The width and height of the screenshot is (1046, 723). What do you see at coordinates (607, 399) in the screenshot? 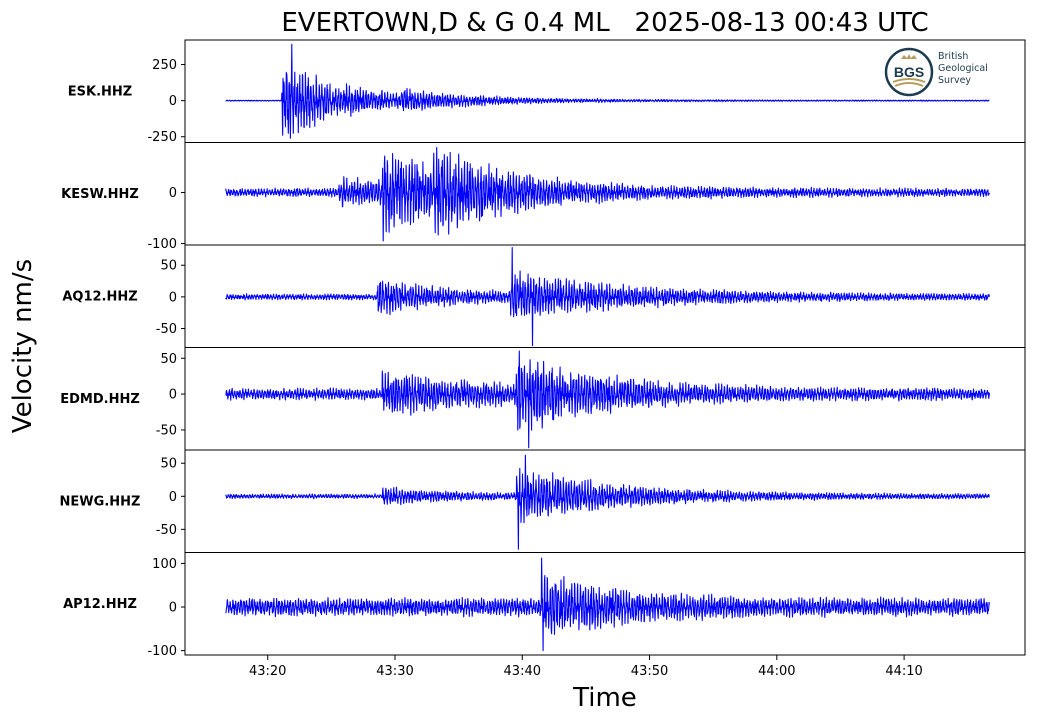
I see `trace-EDMD.HHZ` at bounding box center [607, 399].